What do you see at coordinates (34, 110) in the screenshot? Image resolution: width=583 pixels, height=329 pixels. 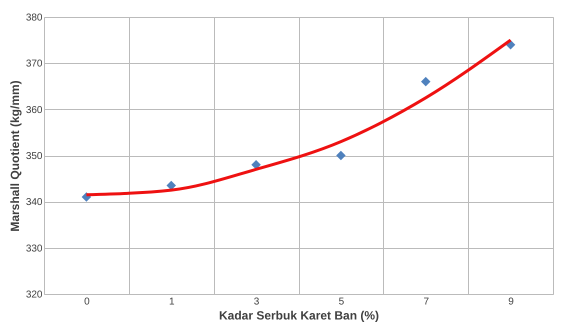 I see `y-tick-label: 360` at bounding box center [34, 110].